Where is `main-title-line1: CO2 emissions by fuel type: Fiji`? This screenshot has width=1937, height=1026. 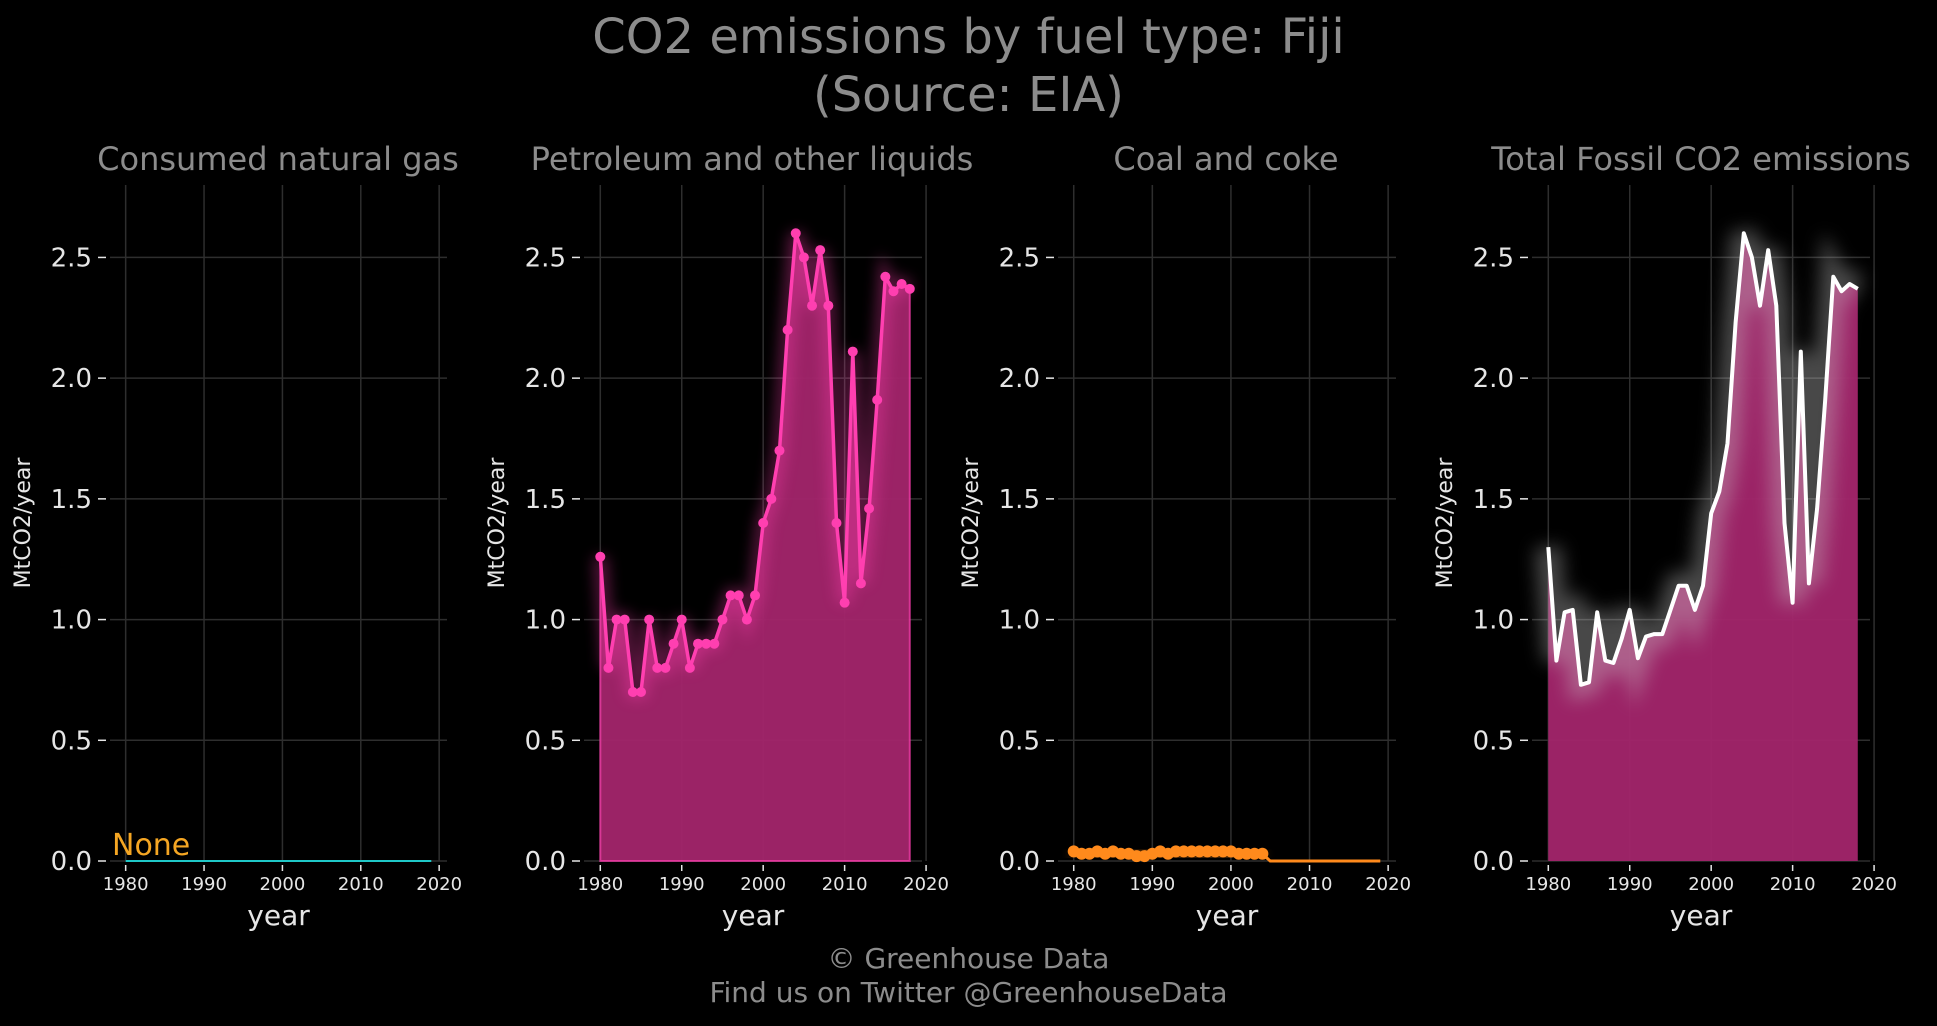
main-title-line1: CO2 emissions by fuel type: Fiji is located at coordinates (968, 37).